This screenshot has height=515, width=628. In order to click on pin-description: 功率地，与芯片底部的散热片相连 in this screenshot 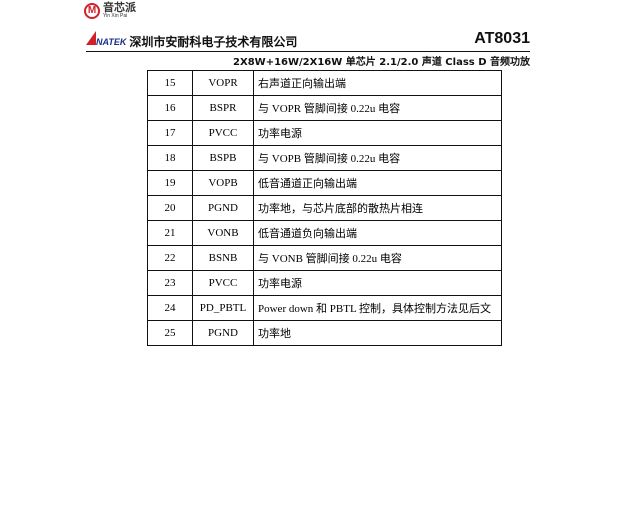, I will do `click(377, 208)`.